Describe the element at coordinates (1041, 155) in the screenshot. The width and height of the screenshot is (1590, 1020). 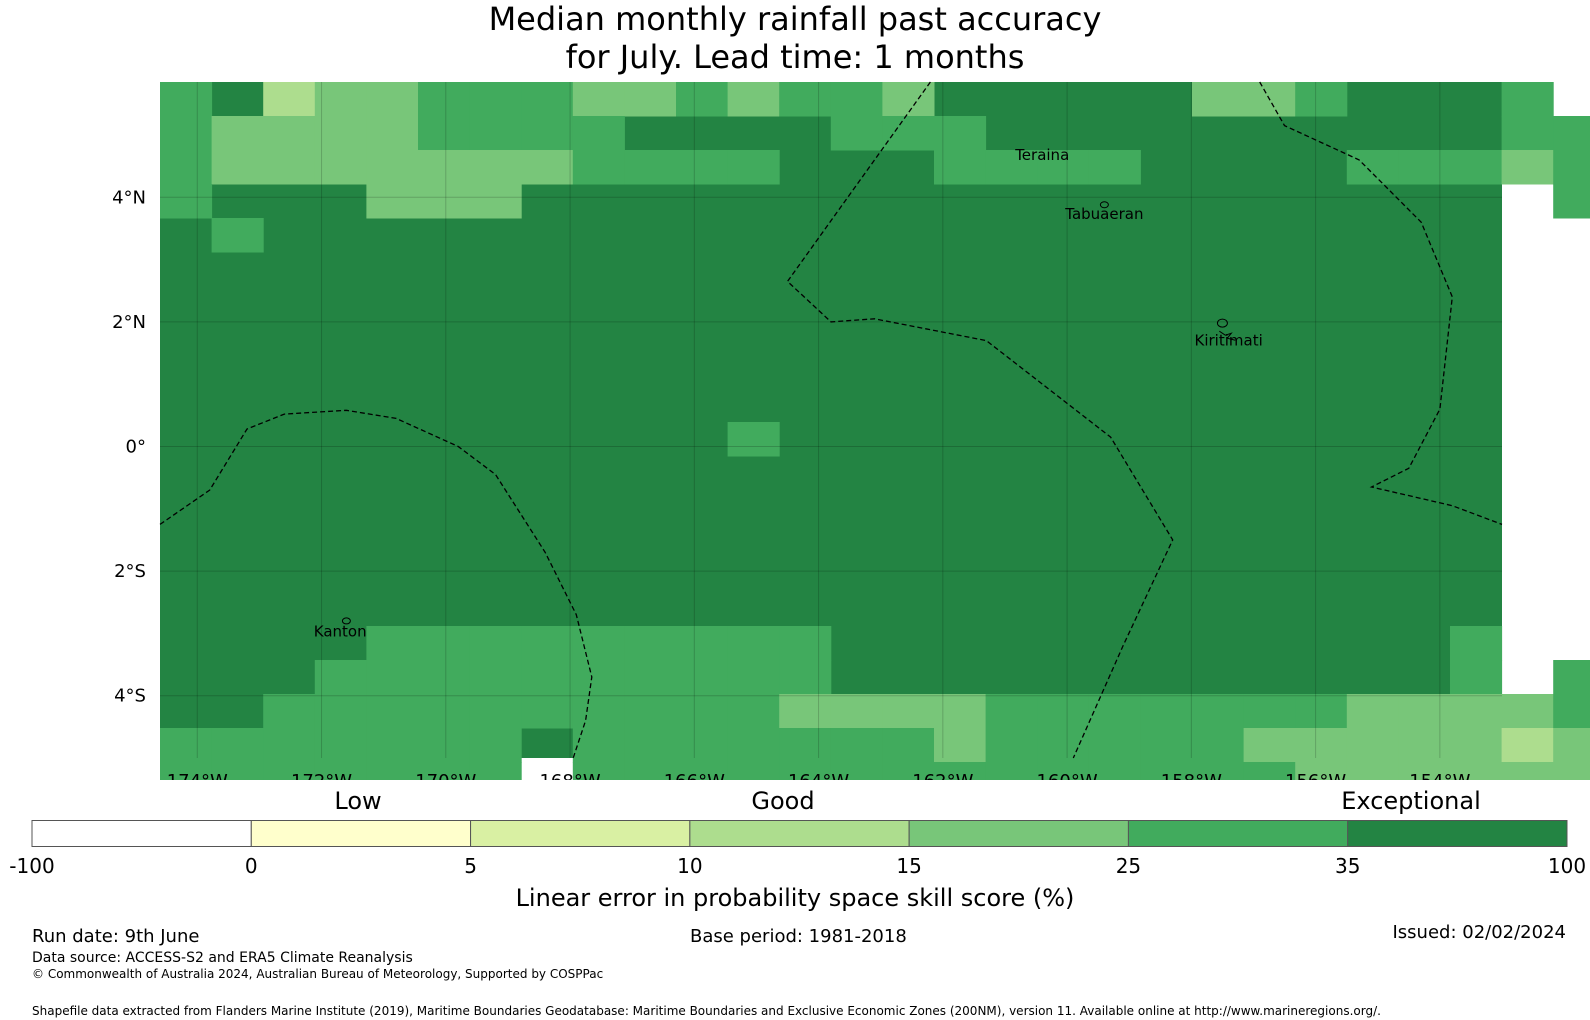
I see `place-label: Teraina` at that location.